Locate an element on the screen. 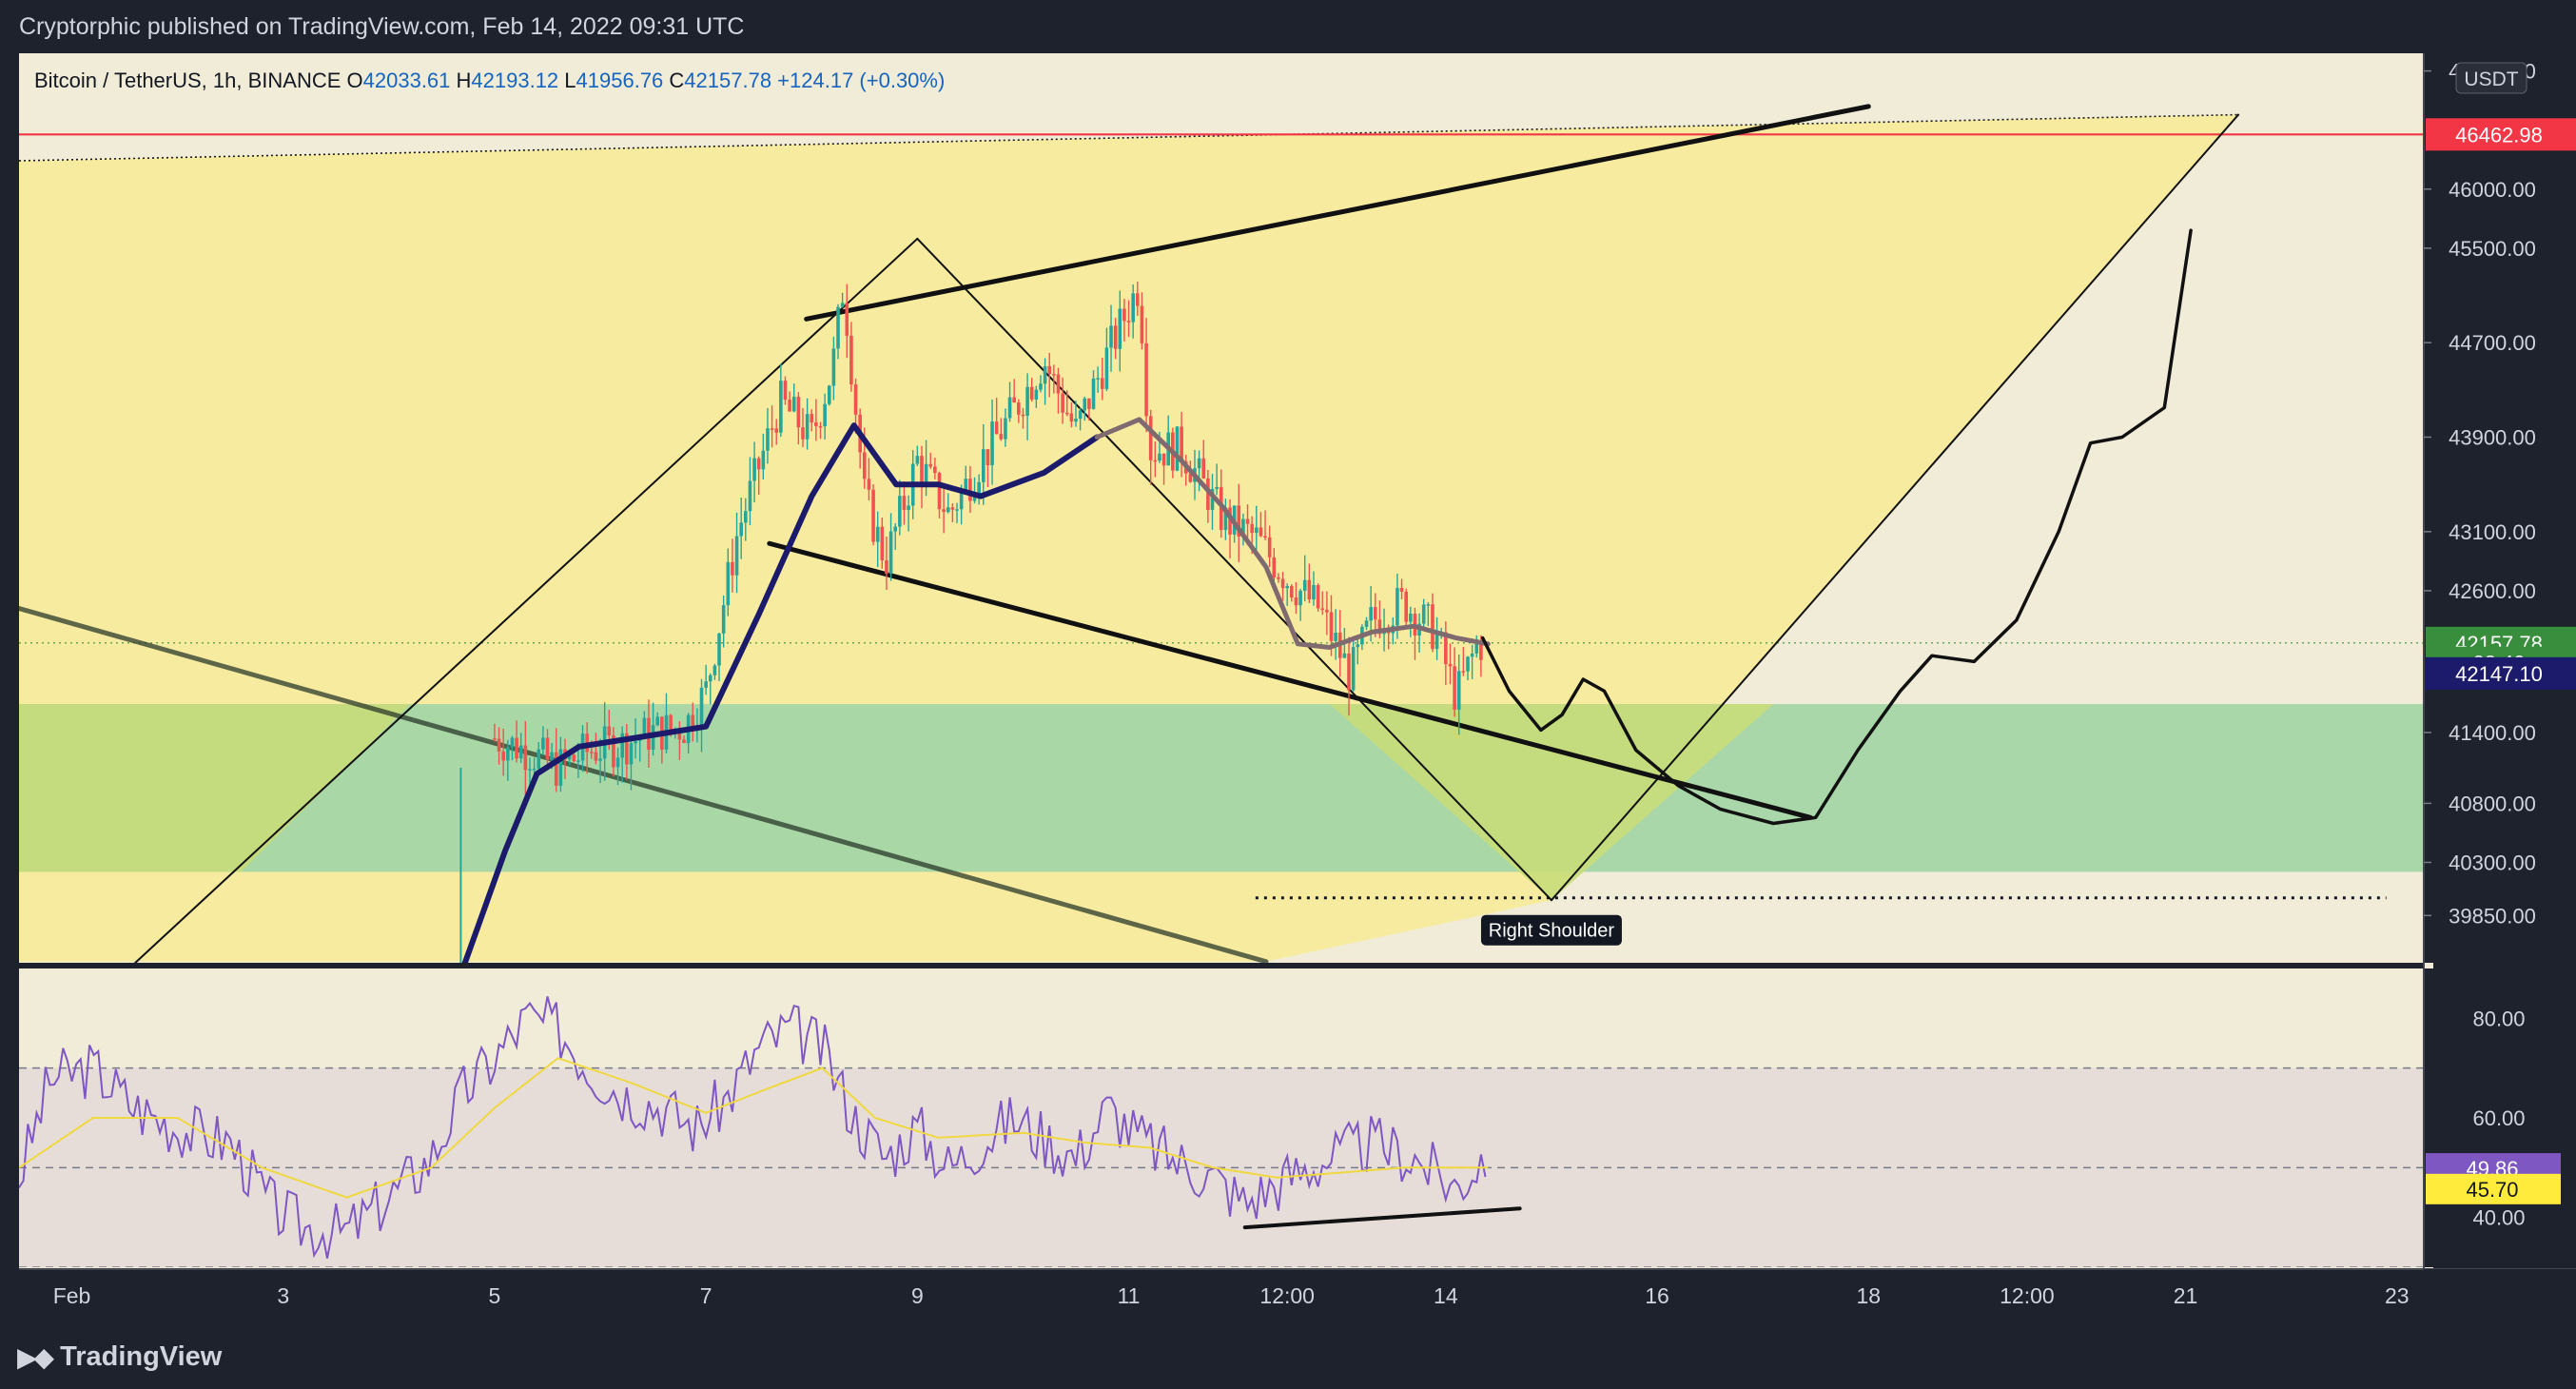 The image size is (2576, 1389). rsi-ma-badge-bg is located at coordinates (2493, 1188).